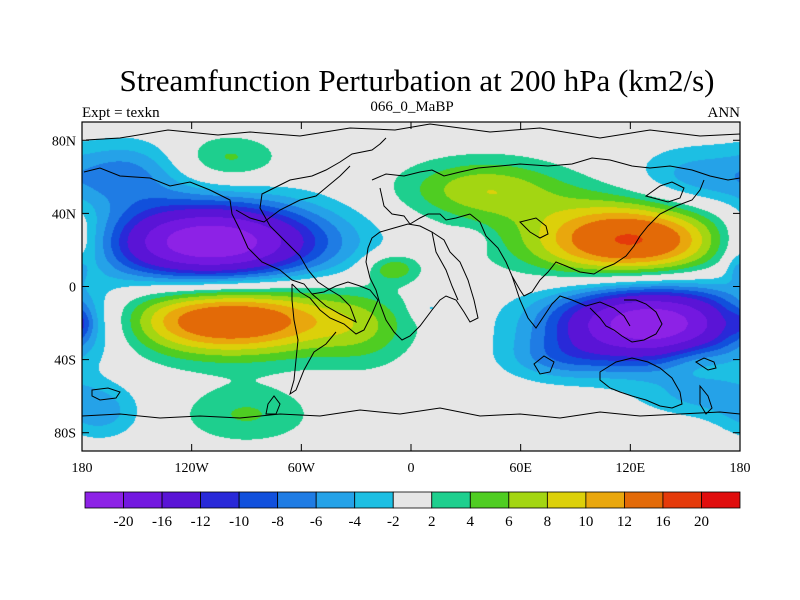 The height and width of the screenshot is (600, 800). Describe the element at coordinates (411, 107) in the screenshot. I see `case-label: 066_0_MaBP` at that location.